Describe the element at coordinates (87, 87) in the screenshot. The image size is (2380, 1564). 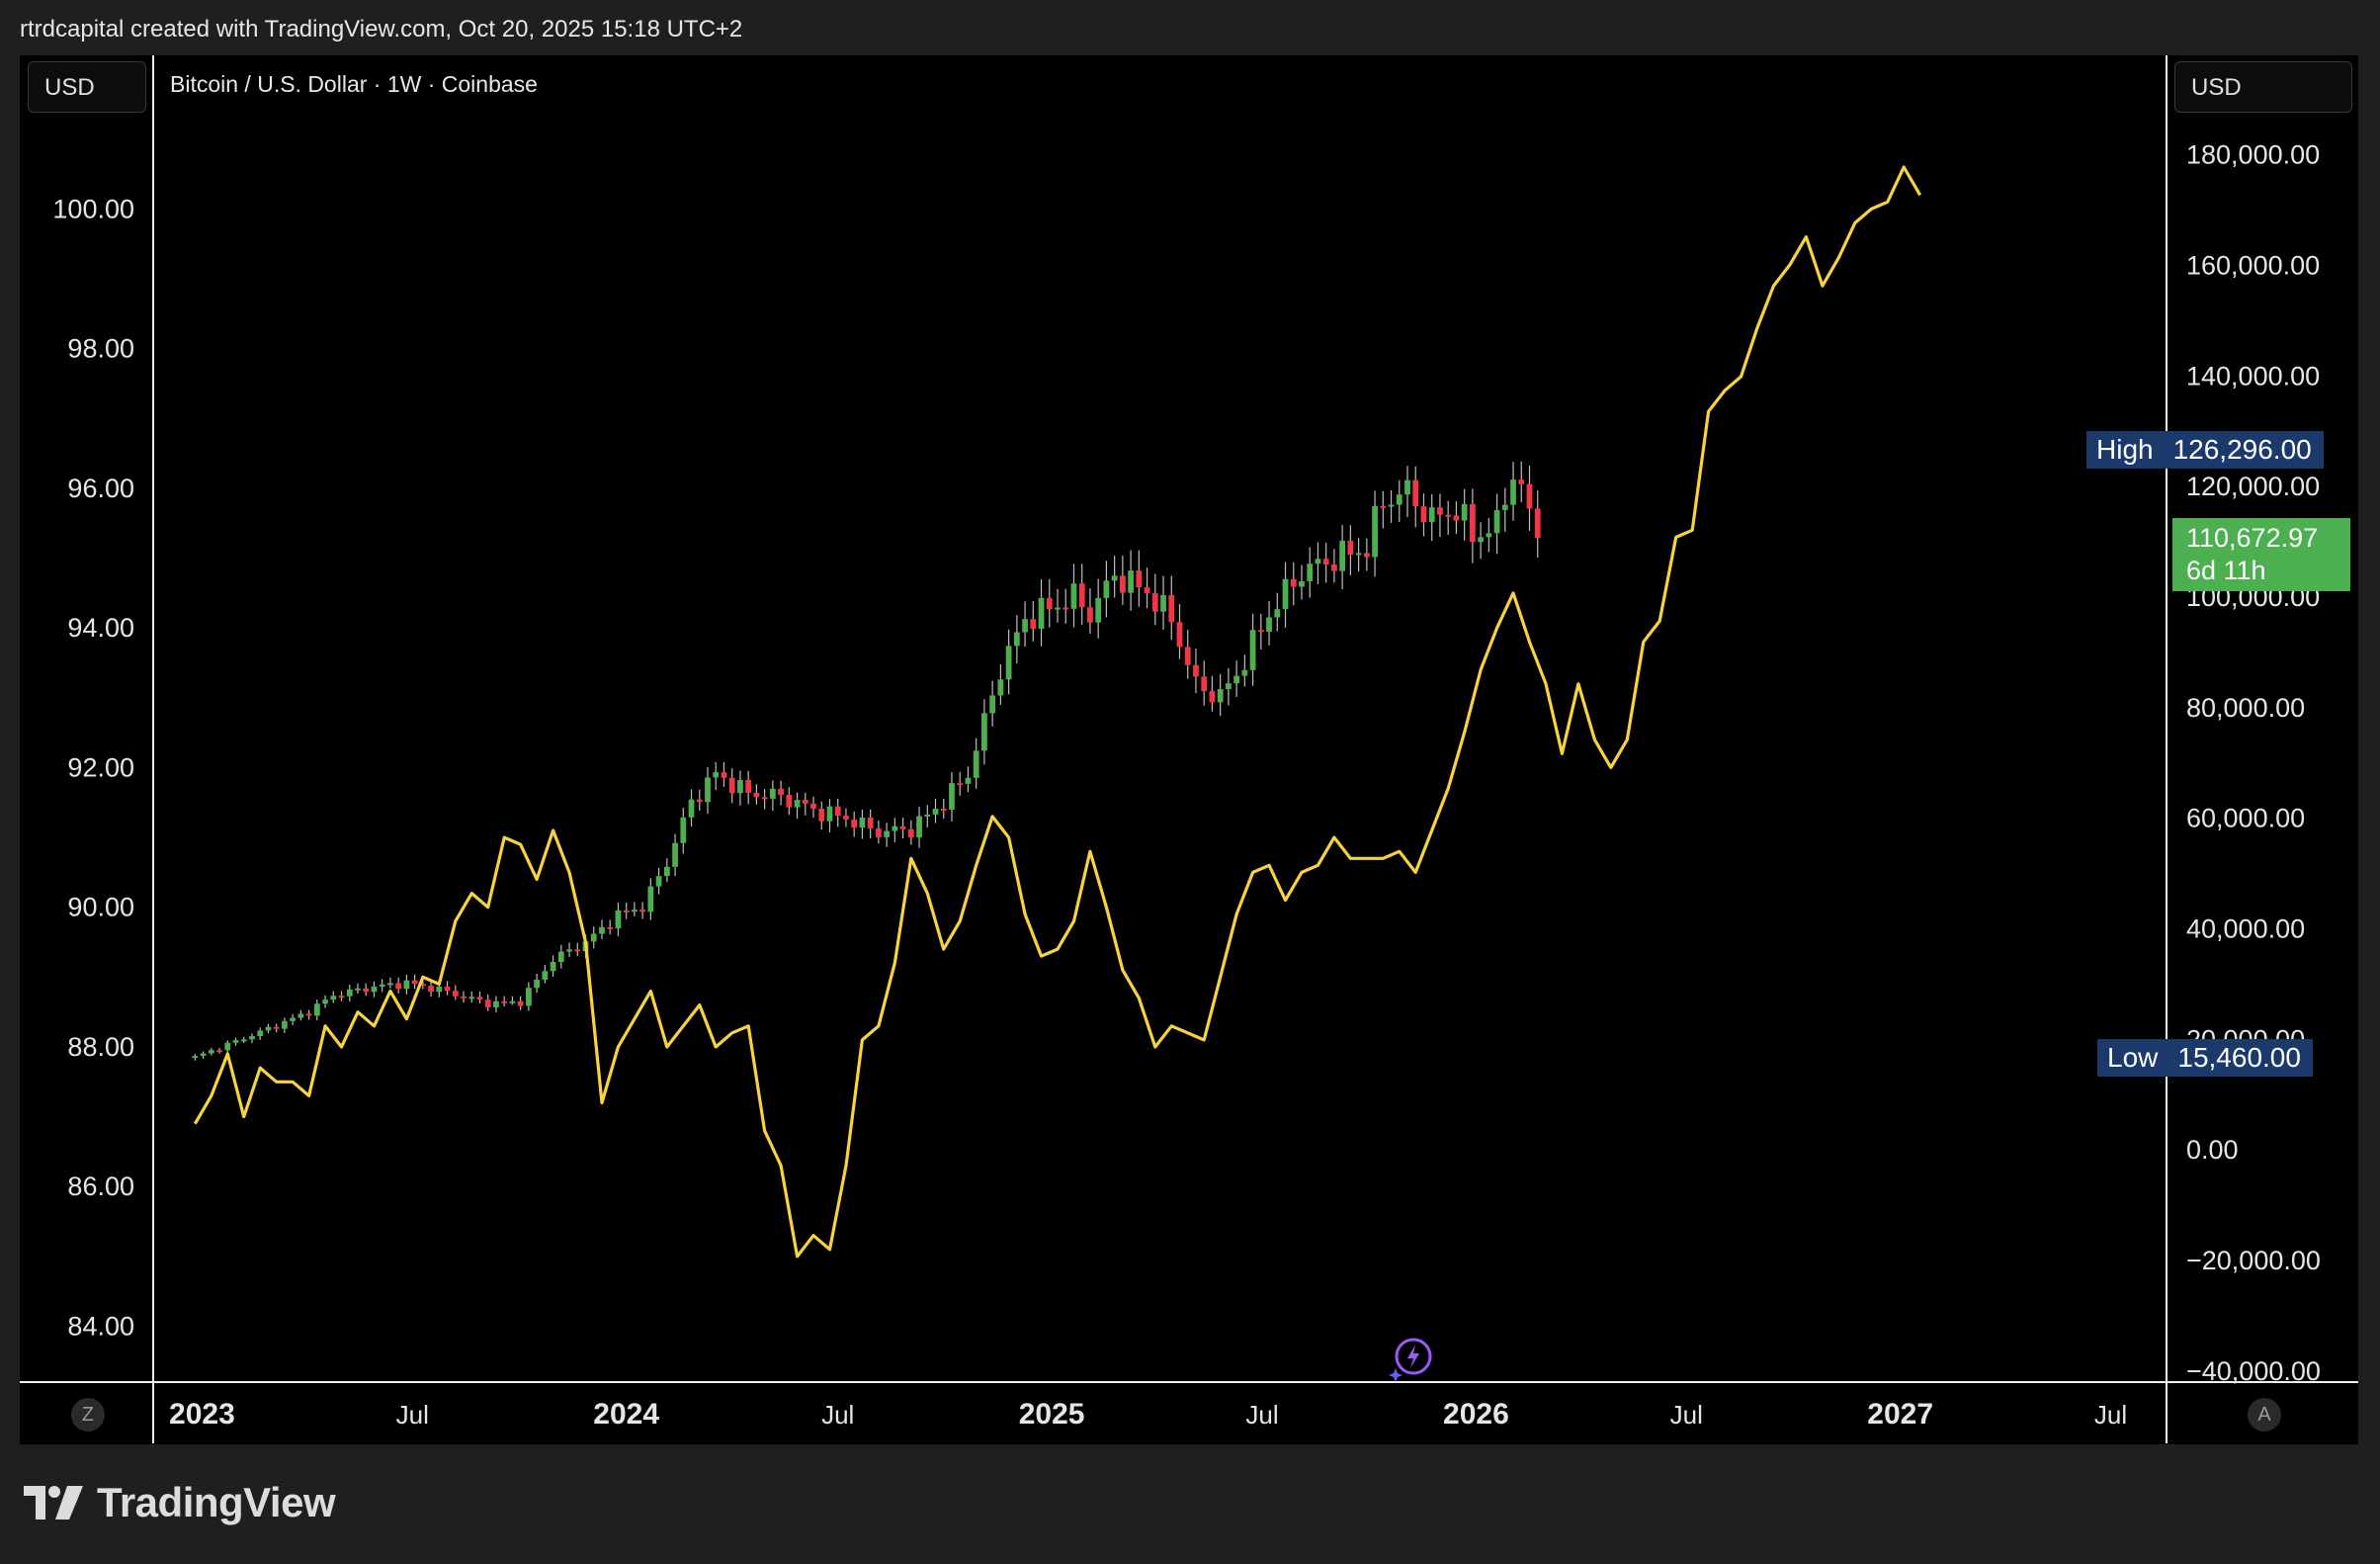
I see `left-currency-selector: USD` at that location.